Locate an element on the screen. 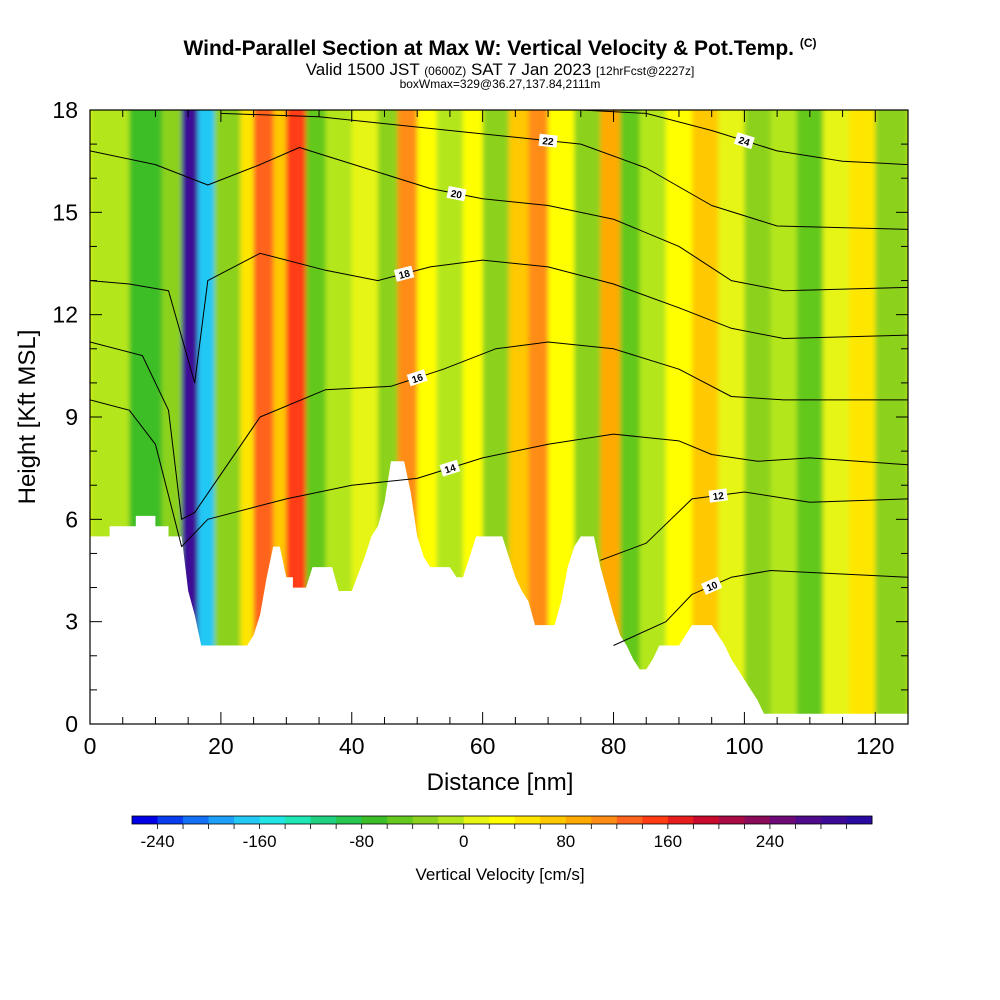 The height and width of the screenshot is (1000, 1000). colorbar-tick-label: -240 is located at coordinates (158, 841).